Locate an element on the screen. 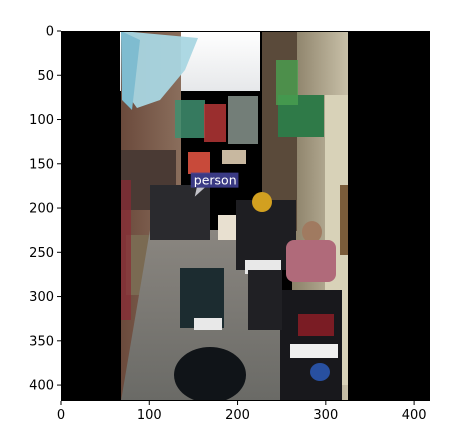 This screenshot has height=446, width=458. y-axis-ticks: 0 50 100 150 200 250 300 350 400 is located at coordinates (45, 209).